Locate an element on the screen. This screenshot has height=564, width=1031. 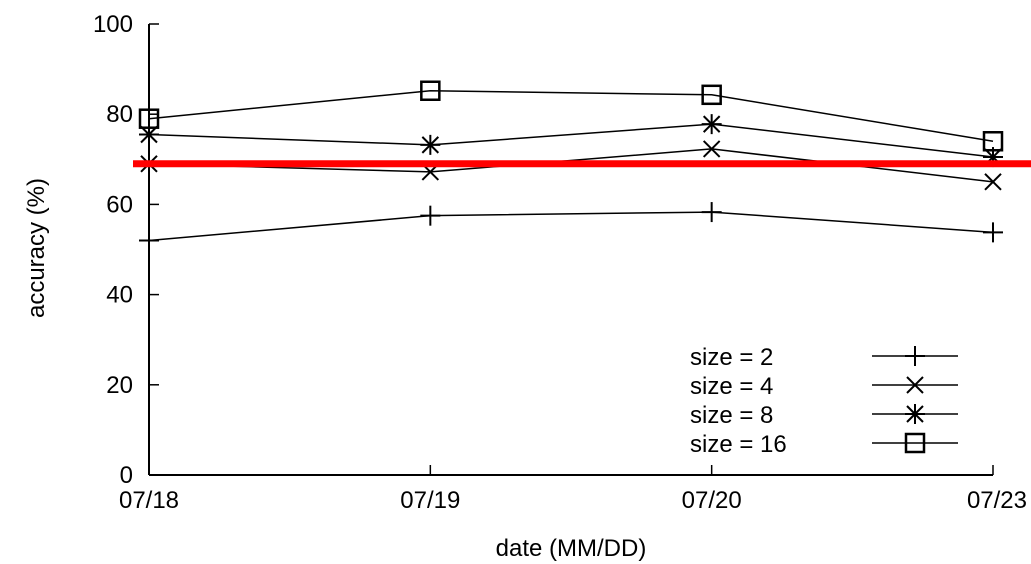
legend-label: size = 4 is located at coordinates (731, 386).